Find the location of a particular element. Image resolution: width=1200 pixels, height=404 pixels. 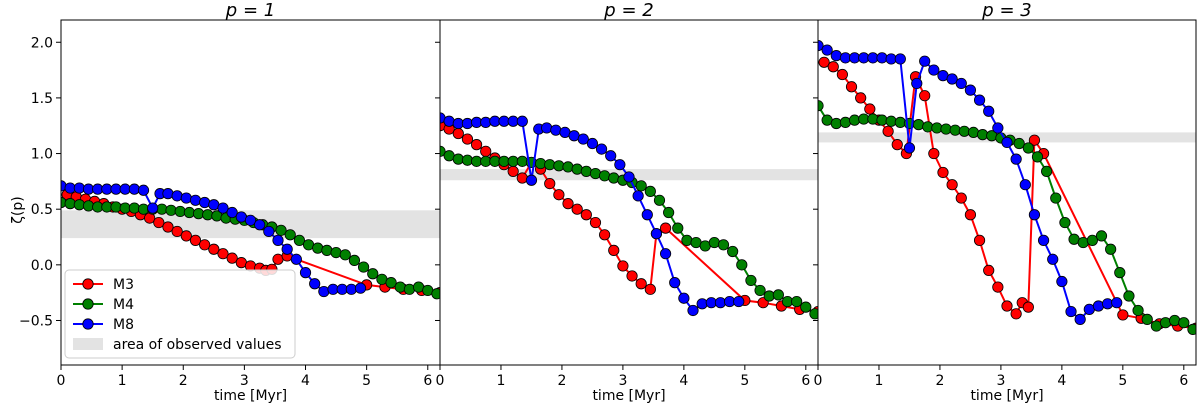

panel-title: p = 2 is located at coordinates (628, 10).